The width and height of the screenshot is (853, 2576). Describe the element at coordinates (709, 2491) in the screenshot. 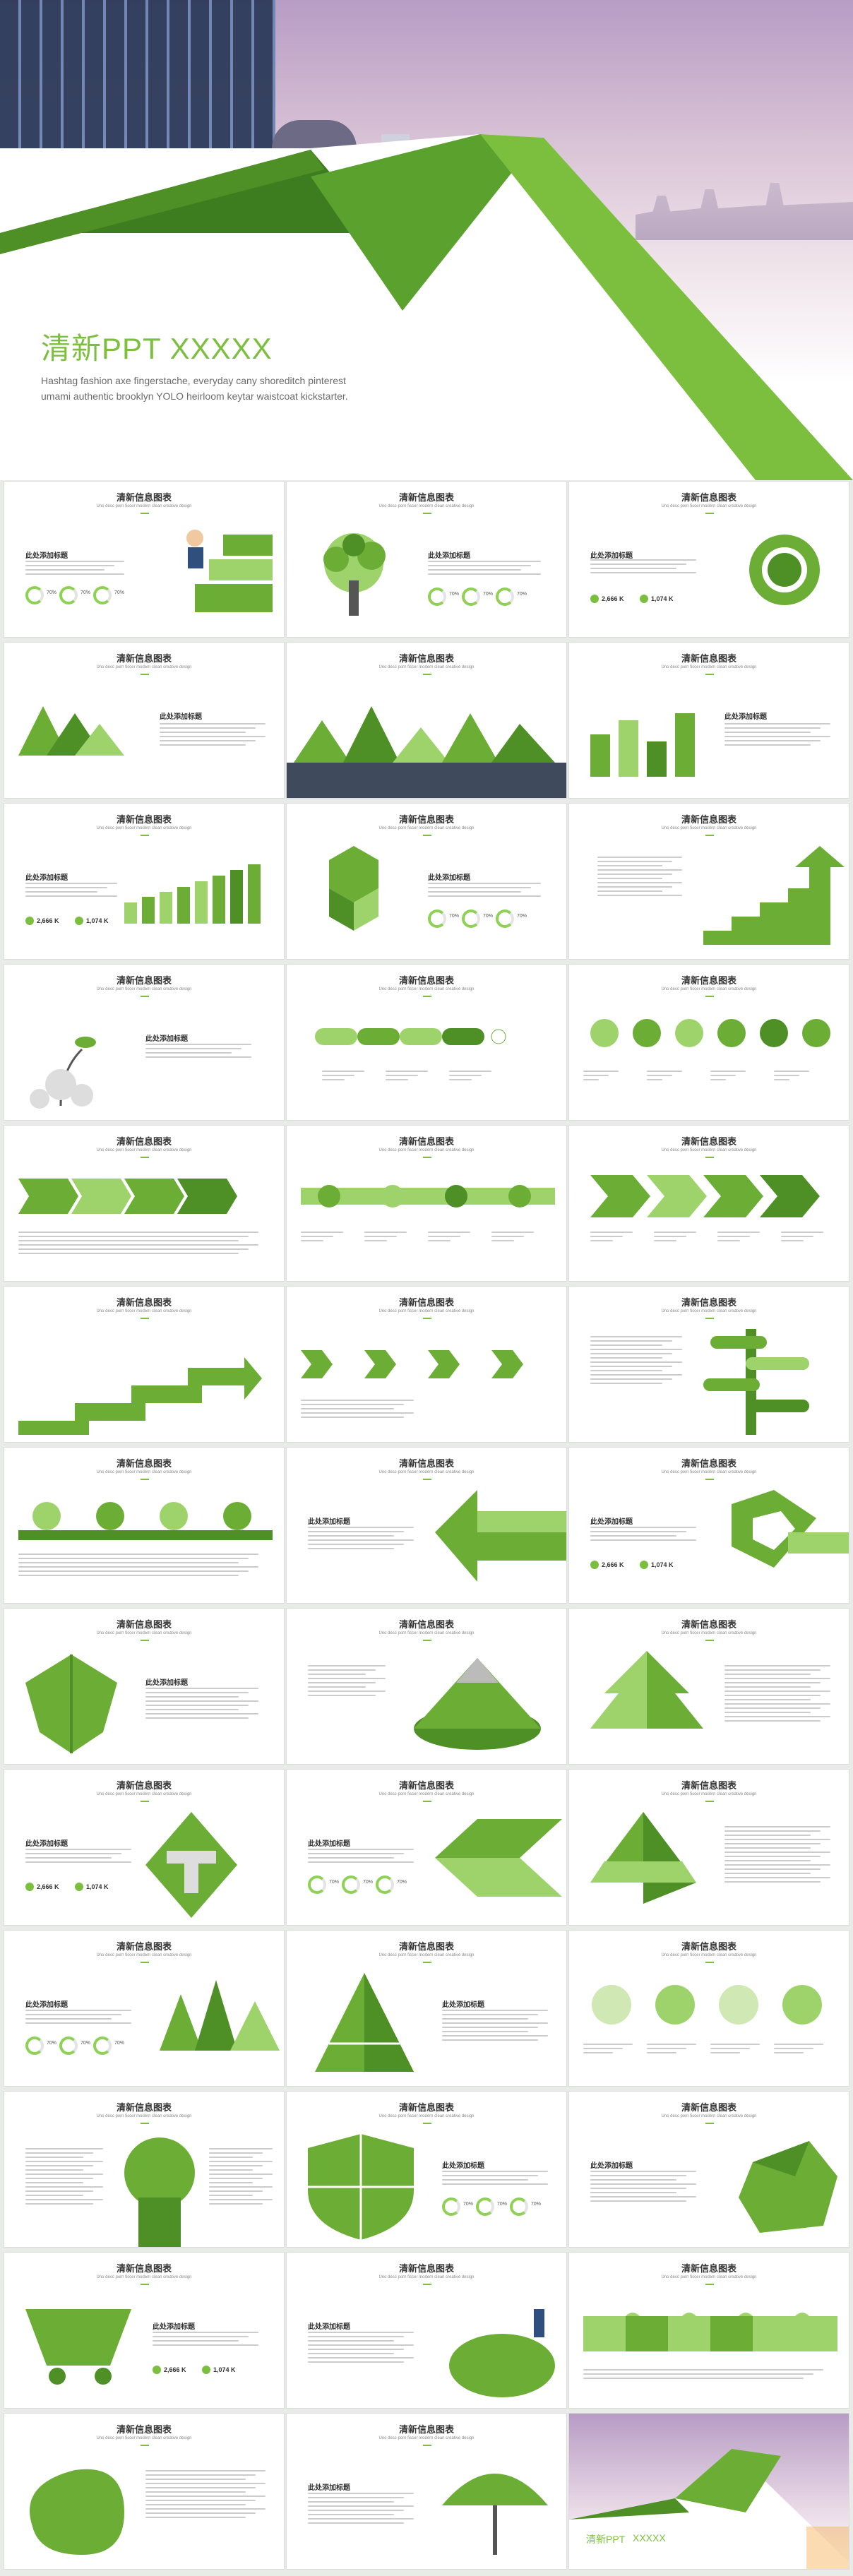

I see `slide-thumbnail: 清新PPT XXXXX` at that location.